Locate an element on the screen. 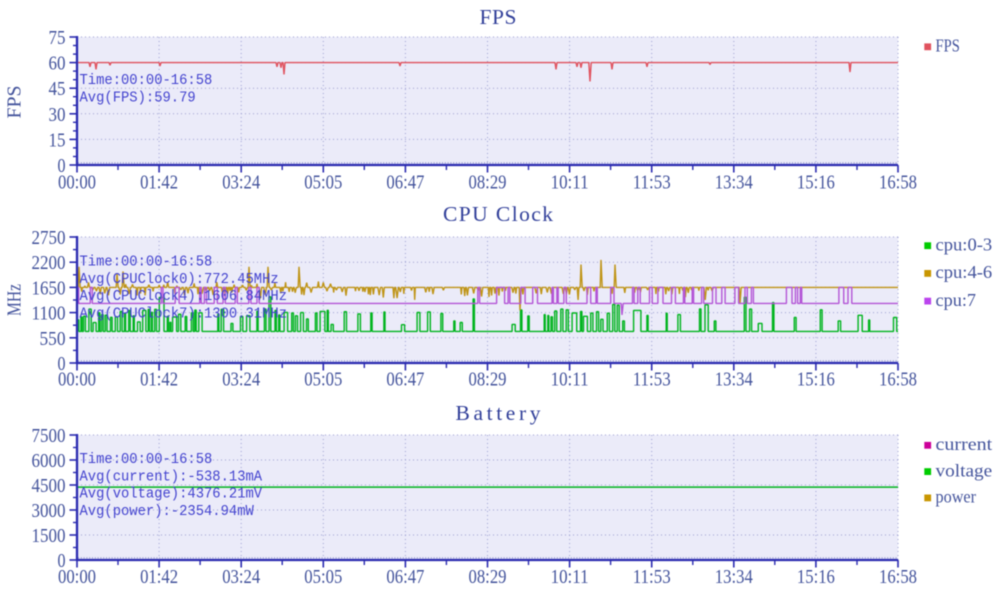  svg-text: 75 is located at coordinates (57, 38).